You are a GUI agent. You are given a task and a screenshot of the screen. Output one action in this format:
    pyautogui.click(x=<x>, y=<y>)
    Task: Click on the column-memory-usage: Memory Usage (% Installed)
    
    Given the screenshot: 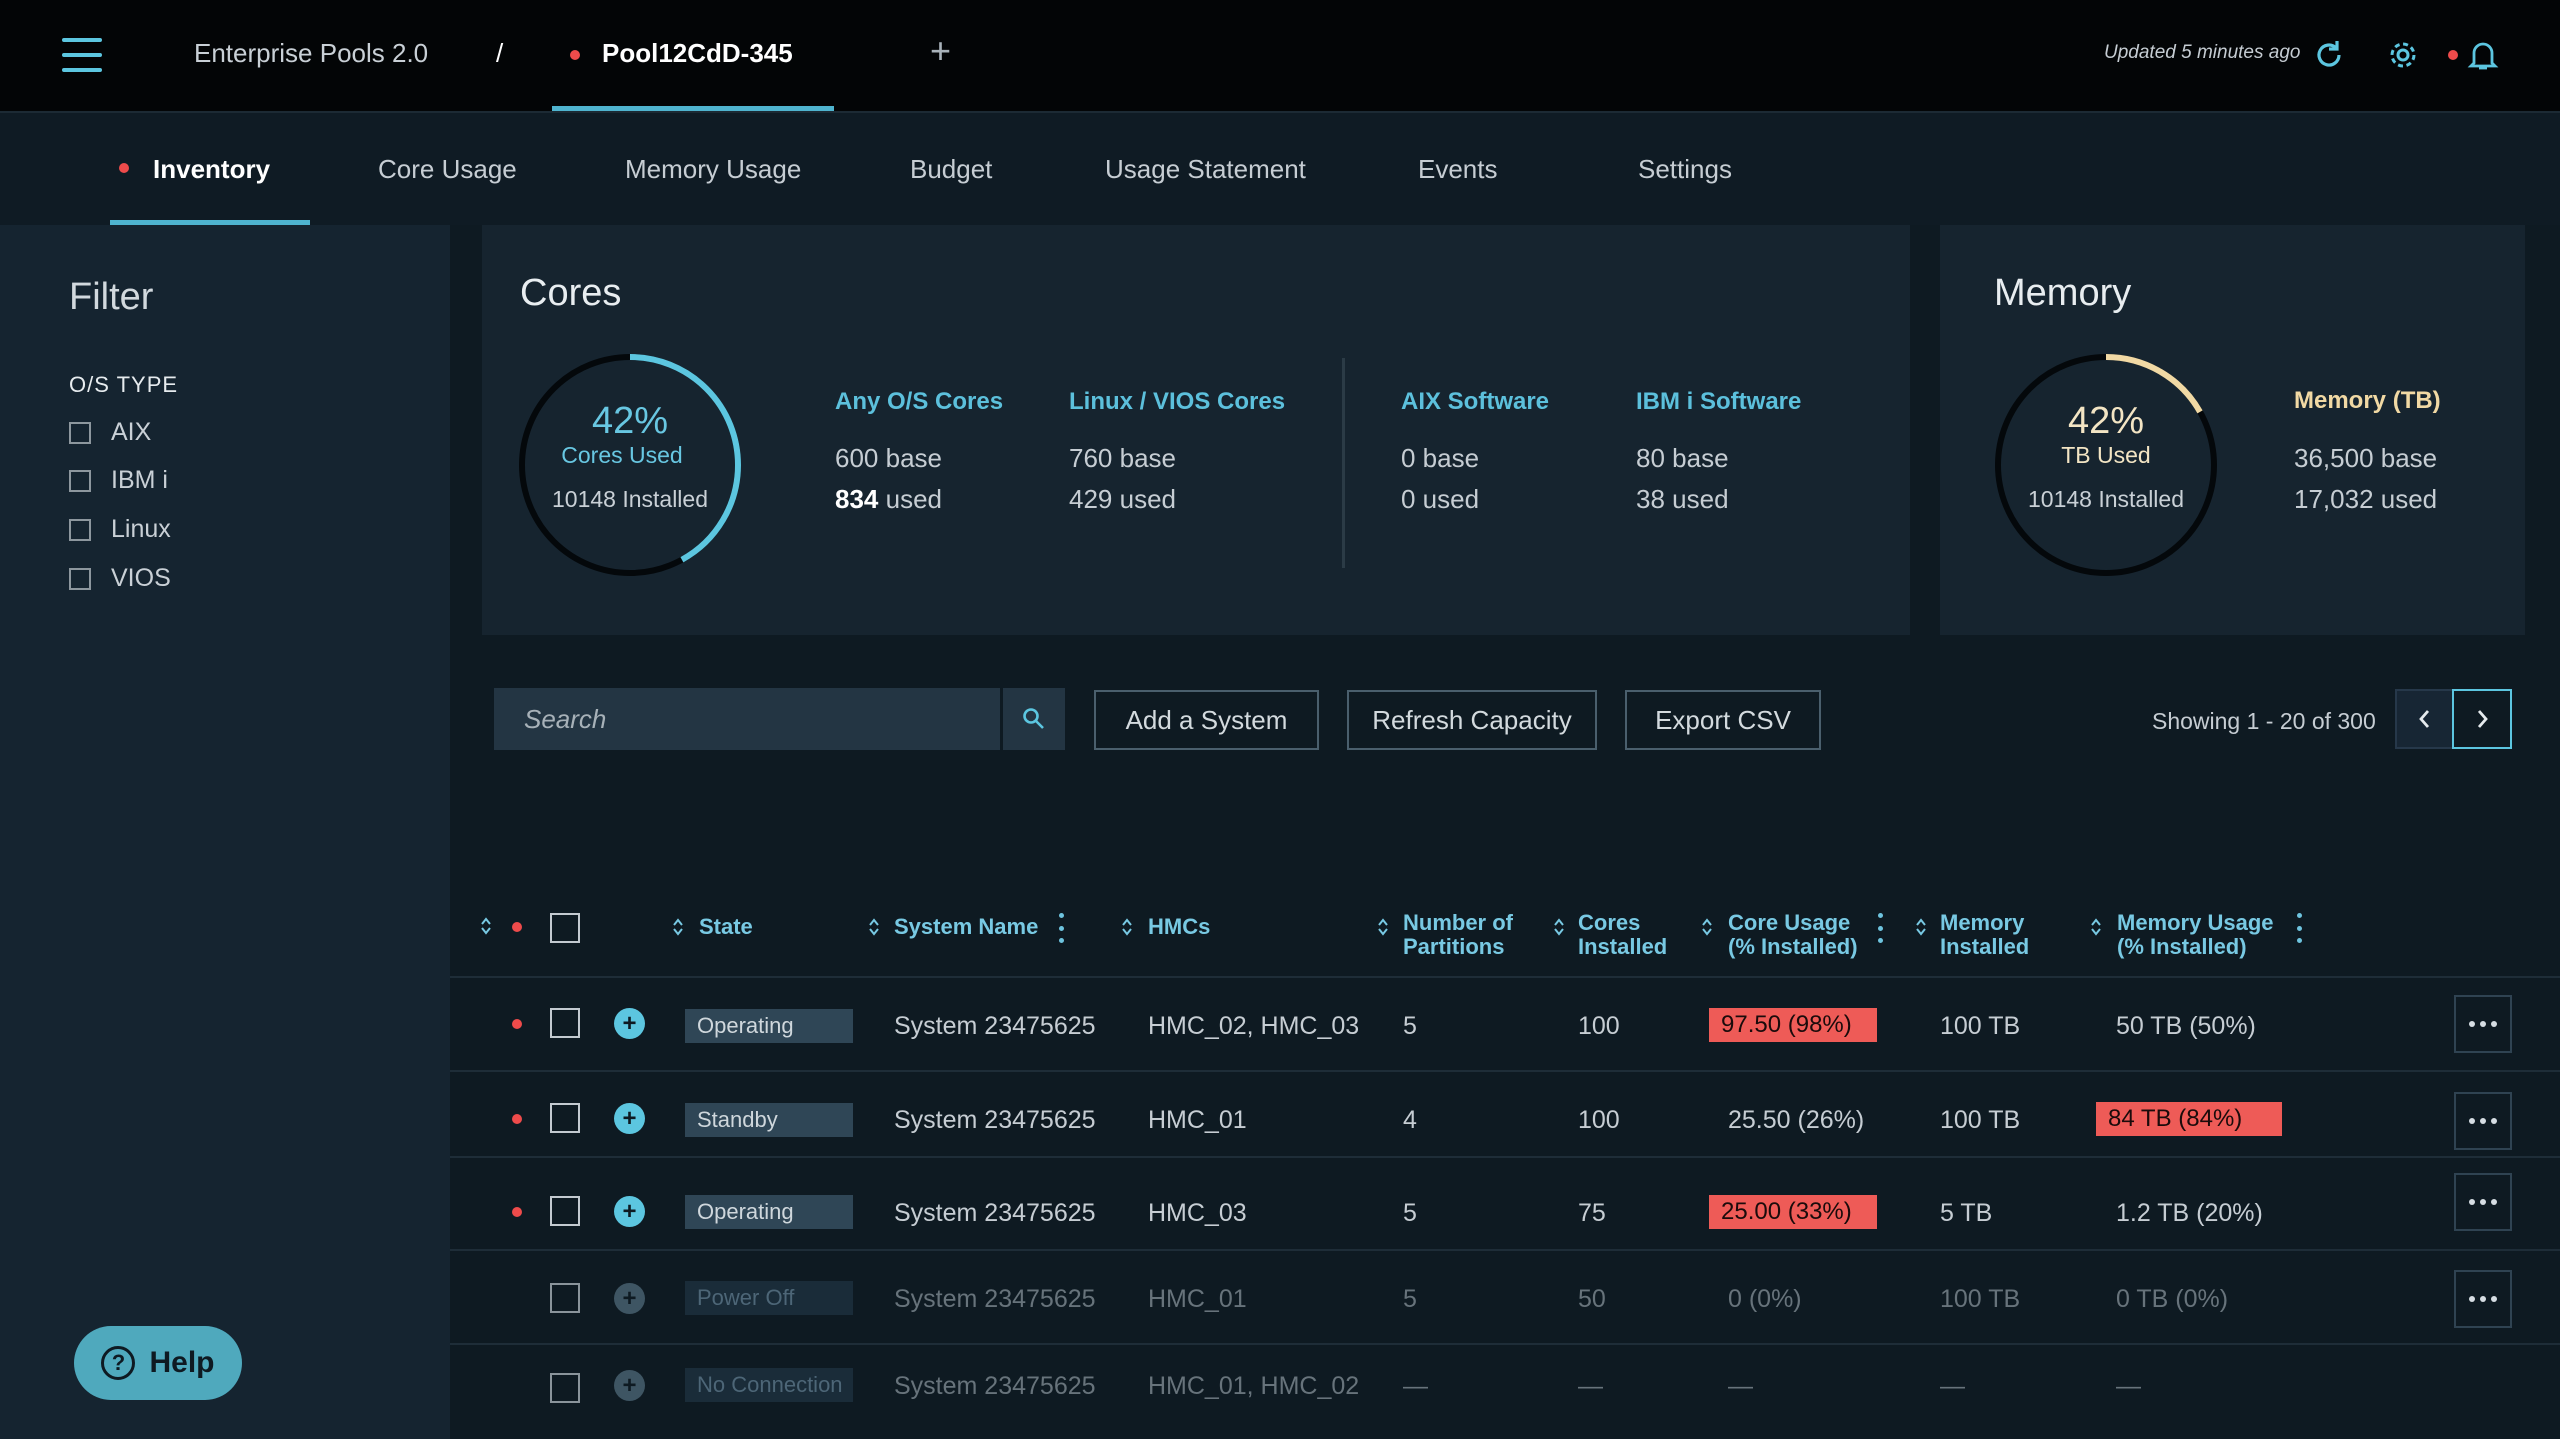 What is the action you would take?
    pyautogui.click(x=2195, y=935)
    